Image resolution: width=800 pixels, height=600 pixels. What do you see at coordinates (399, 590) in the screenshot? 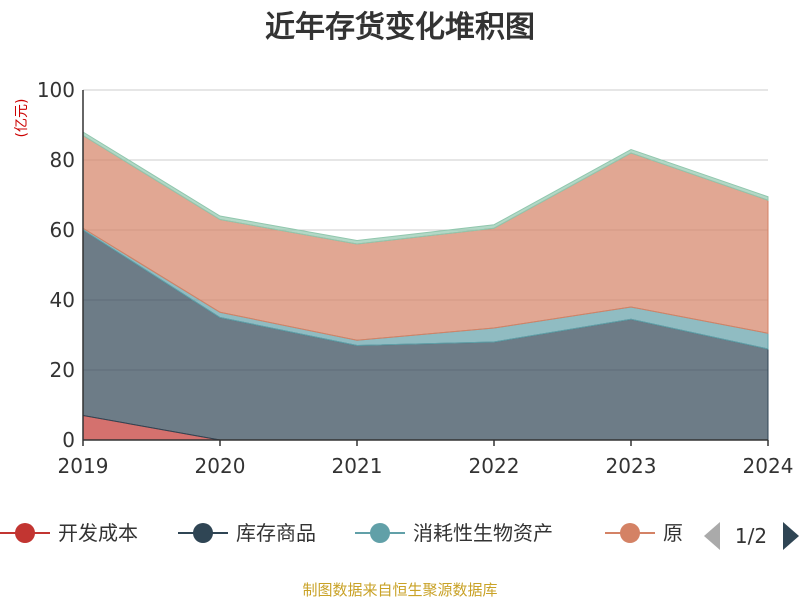
I see `data-source-note: 制图数据来自恒生聚源数据库` at bounding box center [399, 590].